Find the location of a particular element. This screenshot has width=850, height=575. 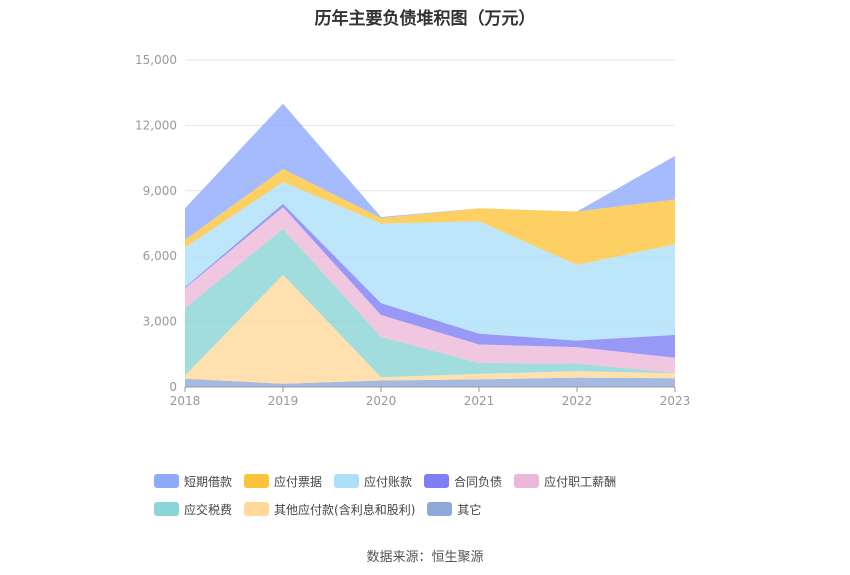

y-tick-label: 12,000 is located at coordinates (156, 125).